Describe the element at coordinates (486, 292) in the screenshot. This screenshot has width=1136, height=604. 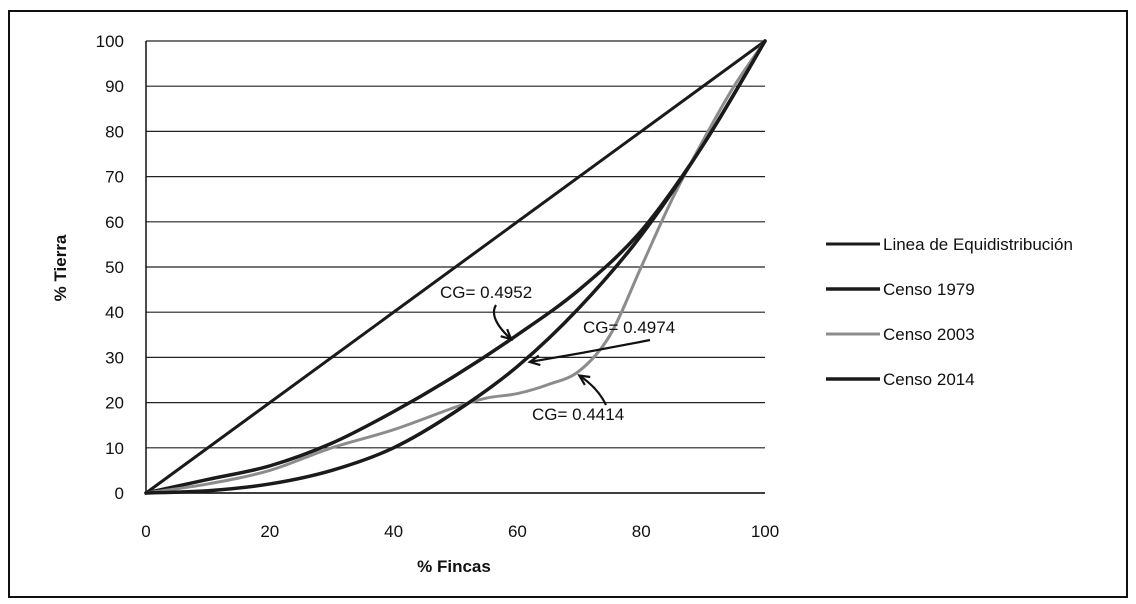
I see `annotation-label-0: CG= 0.4952` at that location.